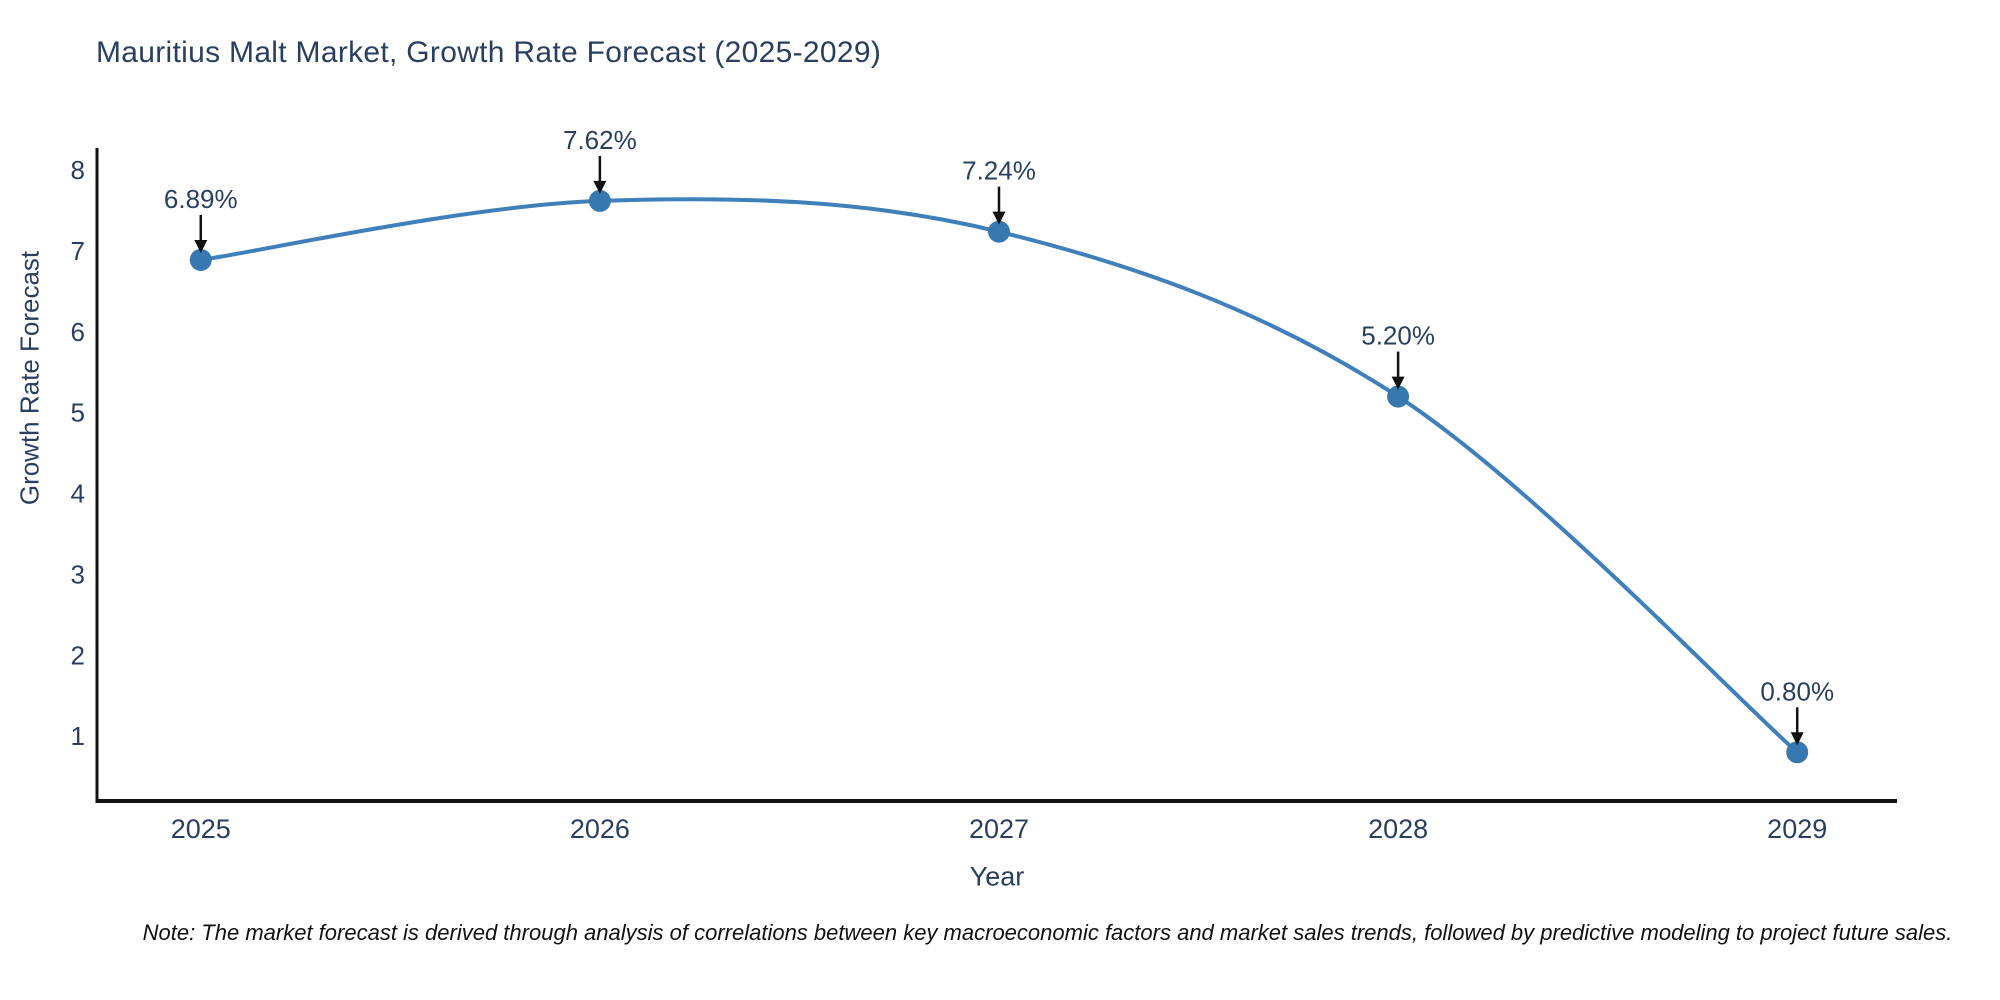  What do you see at coordinates (1797, 829) in the screenshot?
I see `x-tick-label: 2029` at bounding box center [1797, 829].